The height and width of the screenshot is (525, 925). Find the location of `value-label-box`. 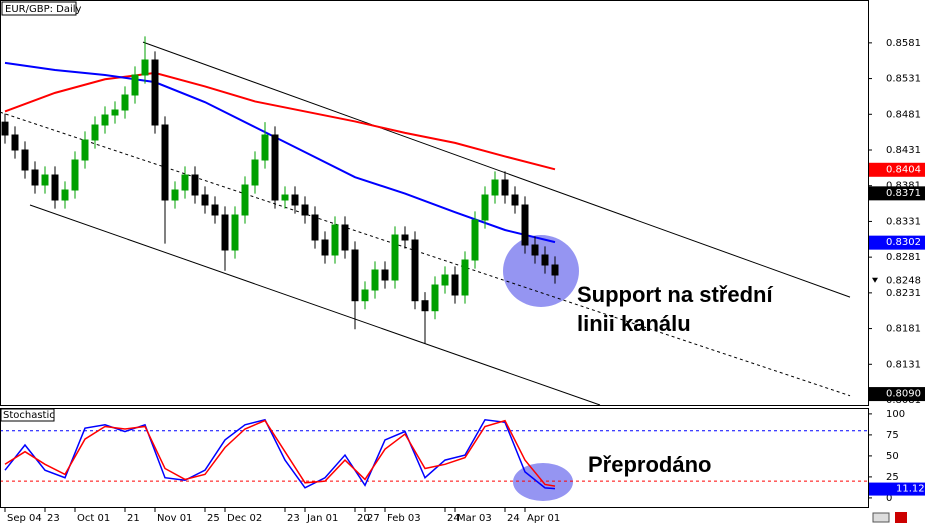

value-label-box is located at coordinates (897, 489).